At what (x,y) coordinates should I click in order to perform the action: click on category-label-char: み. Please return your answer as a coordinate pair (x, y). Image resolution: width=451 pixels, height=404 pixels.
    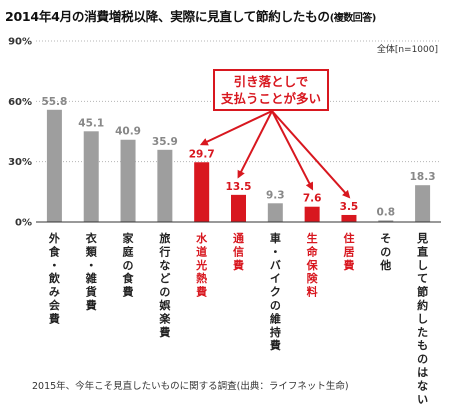
    Looking at the image, I should click on (54, 292).